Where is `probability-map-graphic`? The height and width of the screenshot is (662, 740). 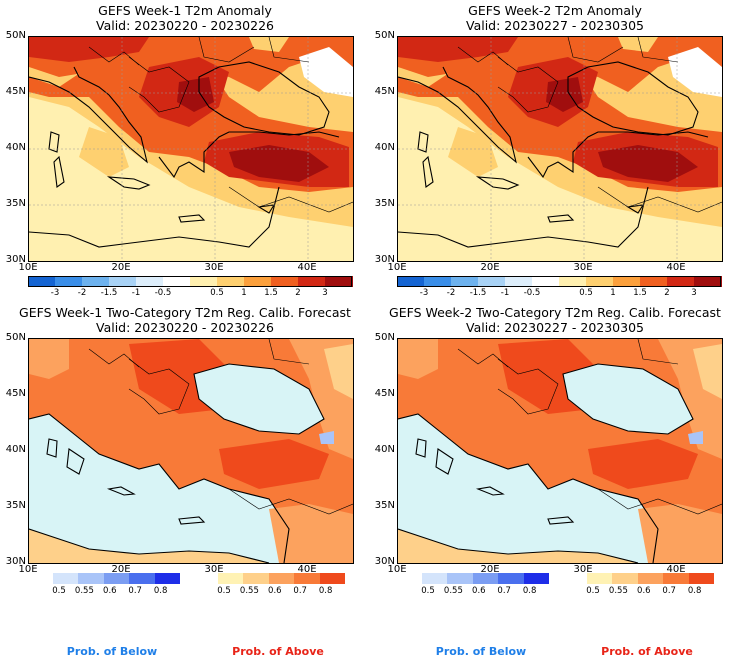 probability-map-graphic is located at coordinates (560, 451).